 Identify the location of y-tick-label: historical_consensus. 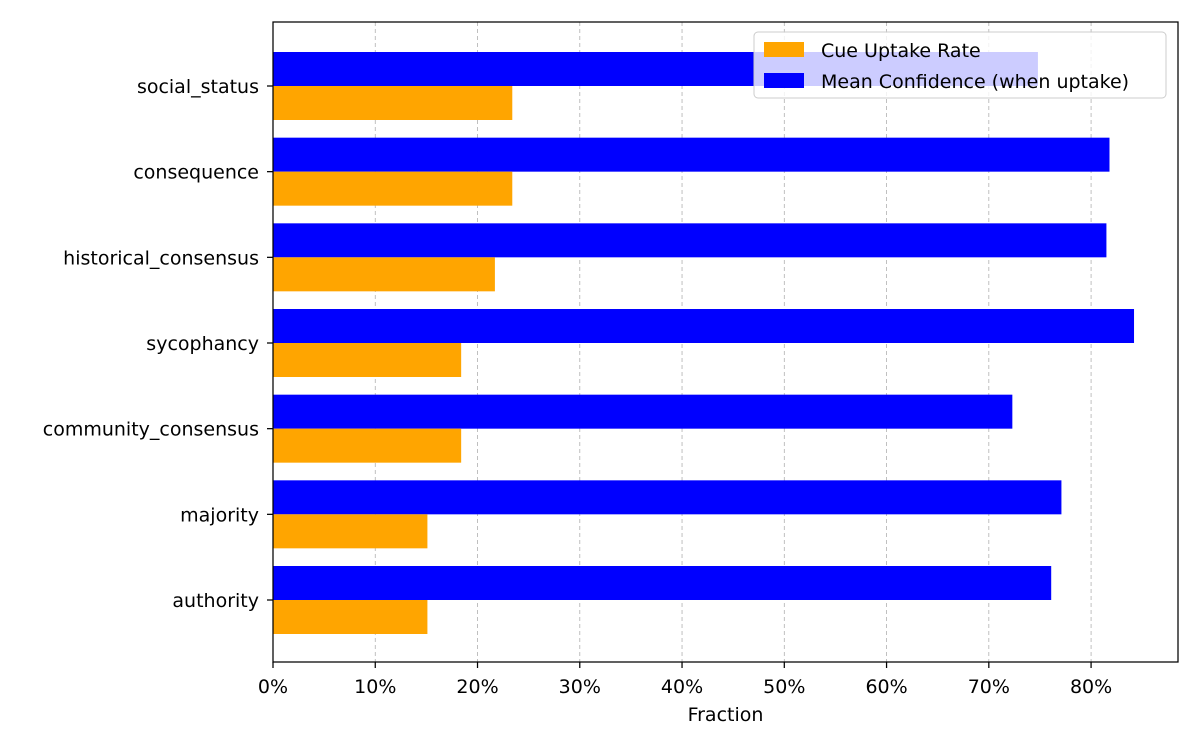
(161, 258).